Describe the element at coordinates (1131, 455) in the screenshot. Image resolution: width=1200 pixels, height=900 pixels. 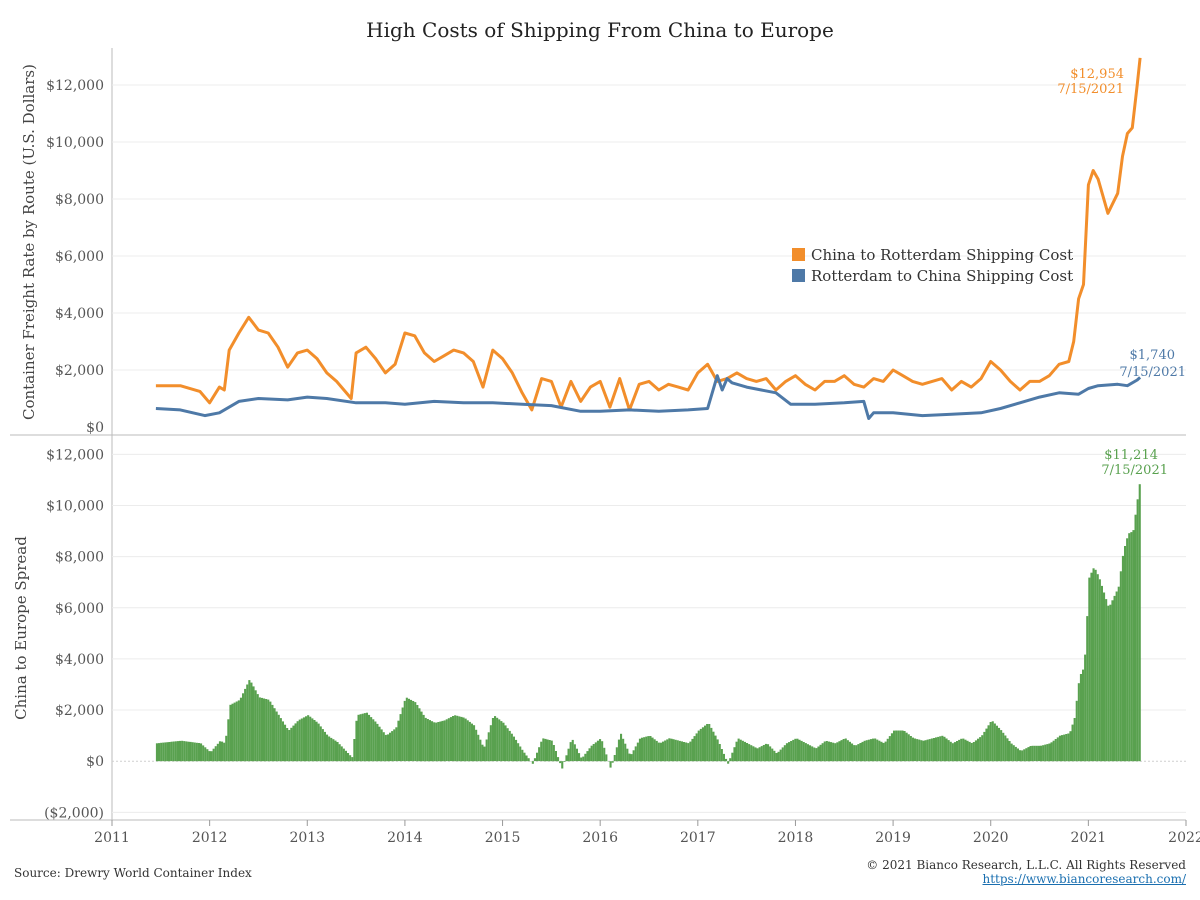
I see `value-annotation: $11,214` at that location.